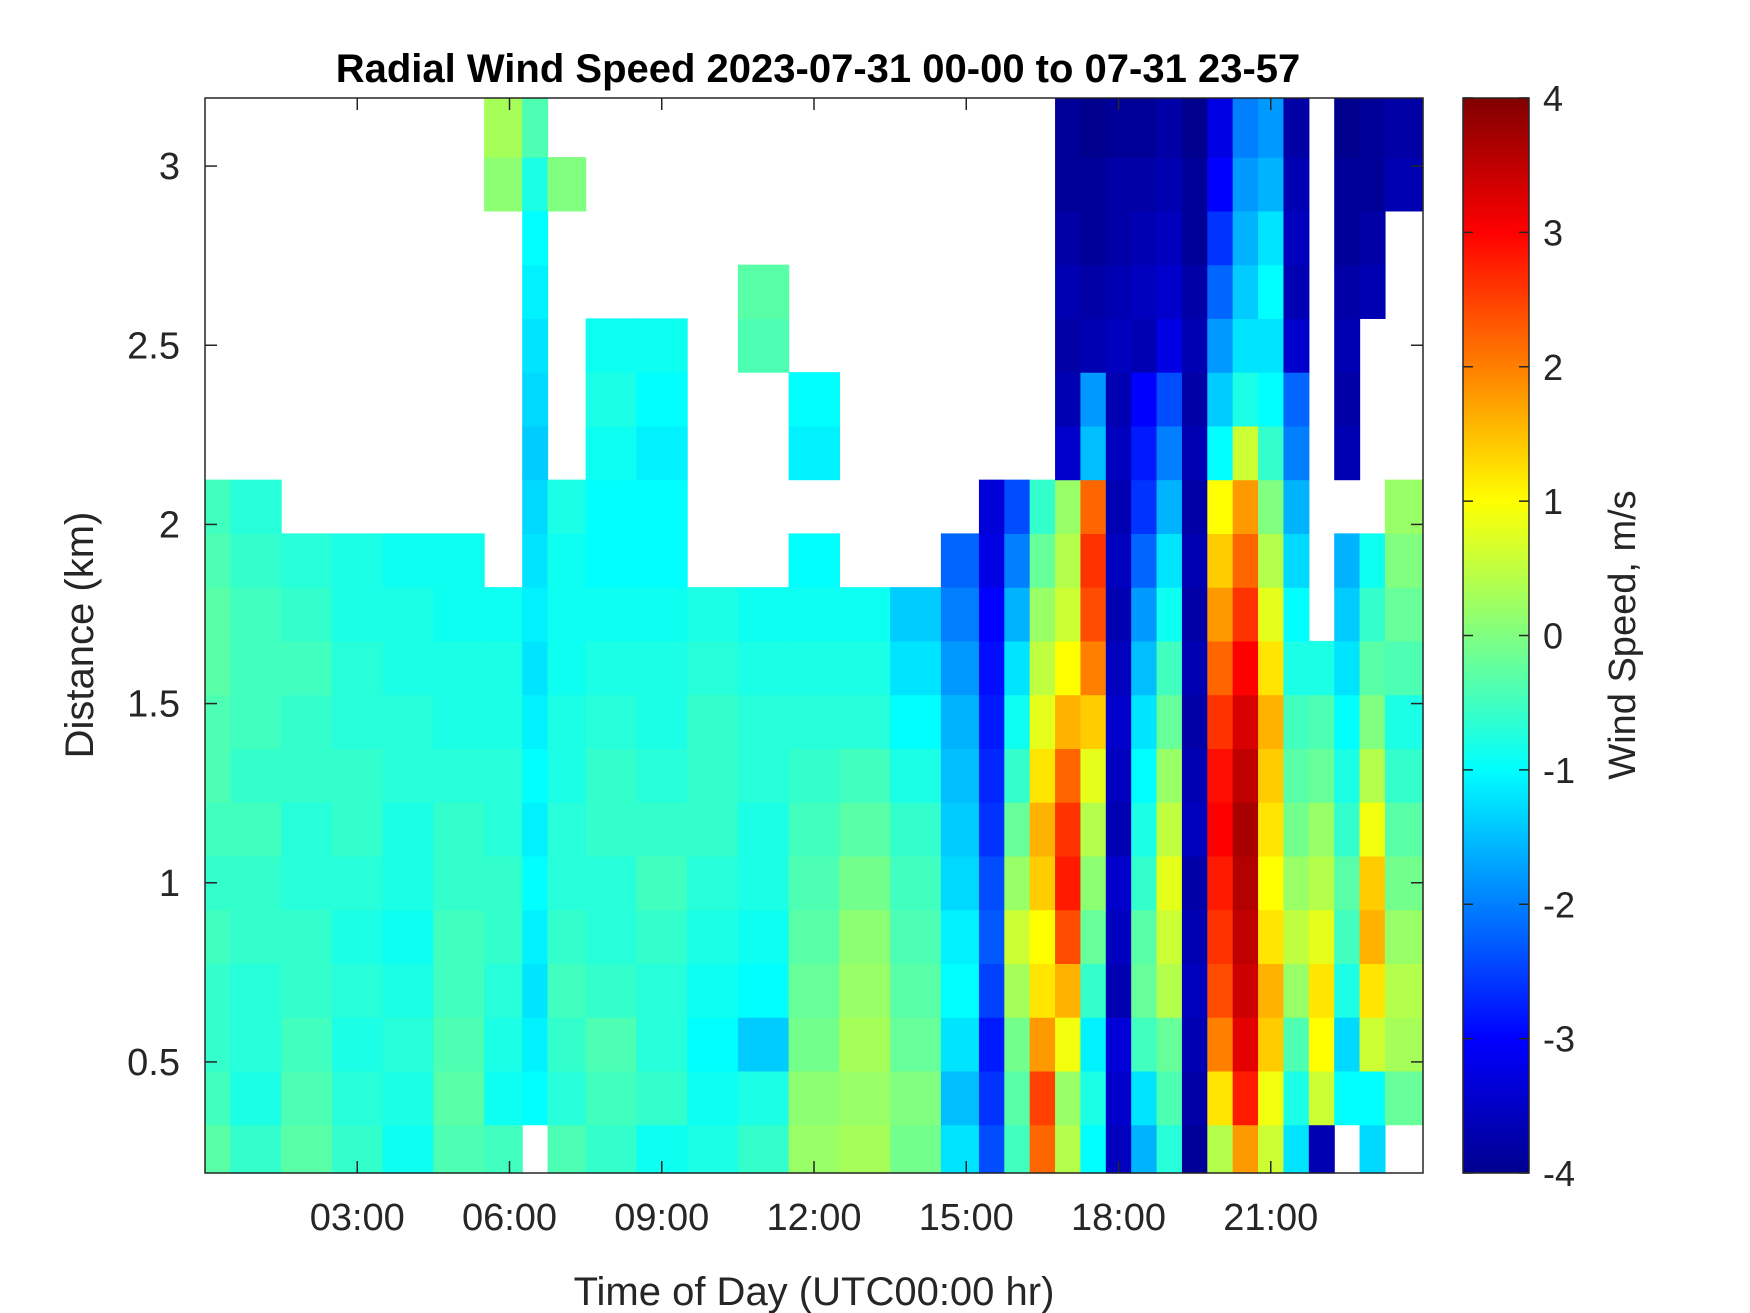 This screenshot has height=1313, width=1750. What do you see at coordinates (169, 884) in the screenshot?
I see `y-tick-label: 1` at bounding box center [169, 884].